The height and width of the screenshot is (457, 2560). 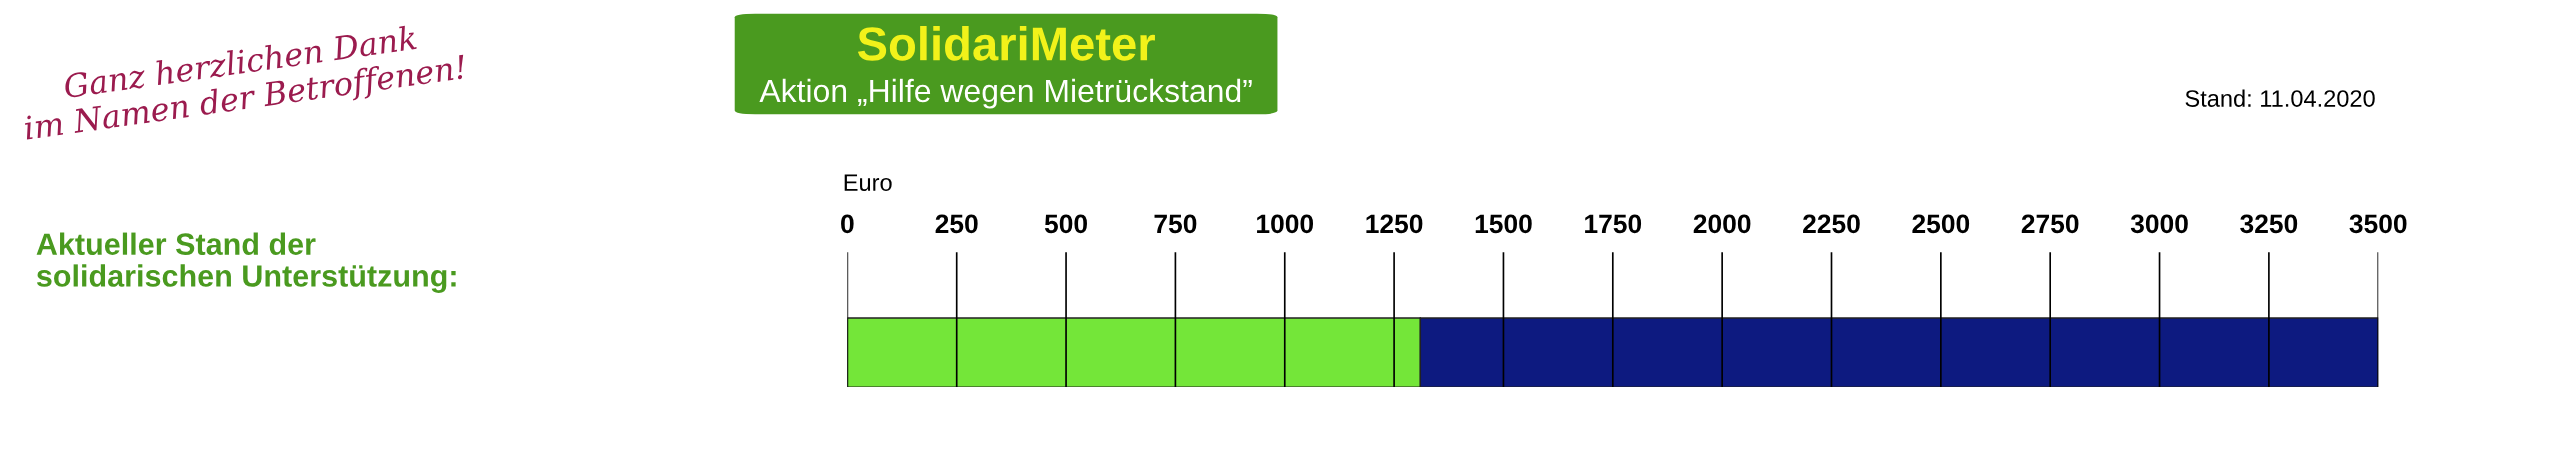 What do you see at coordinates (2269, 224) in the screenshot?
I see `x-tick-label: 3250` at bounding box center [2269, 224].